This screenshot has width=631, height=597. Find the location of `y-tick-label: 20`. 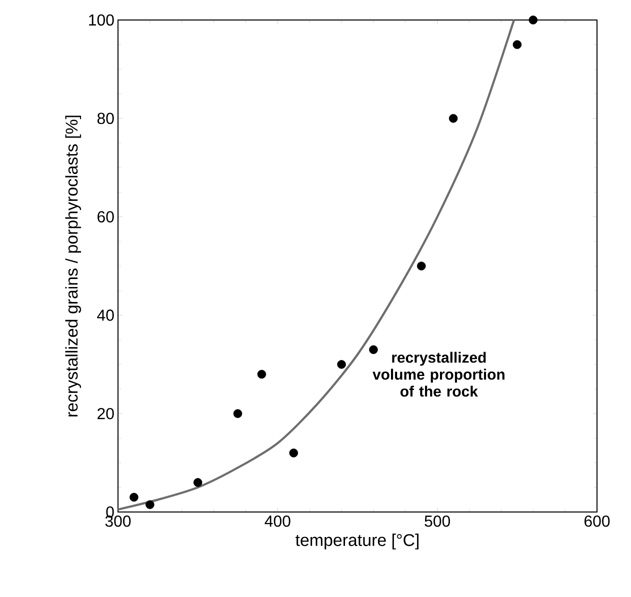

y-tick-label: 20 is located at coordinates (106, 414).